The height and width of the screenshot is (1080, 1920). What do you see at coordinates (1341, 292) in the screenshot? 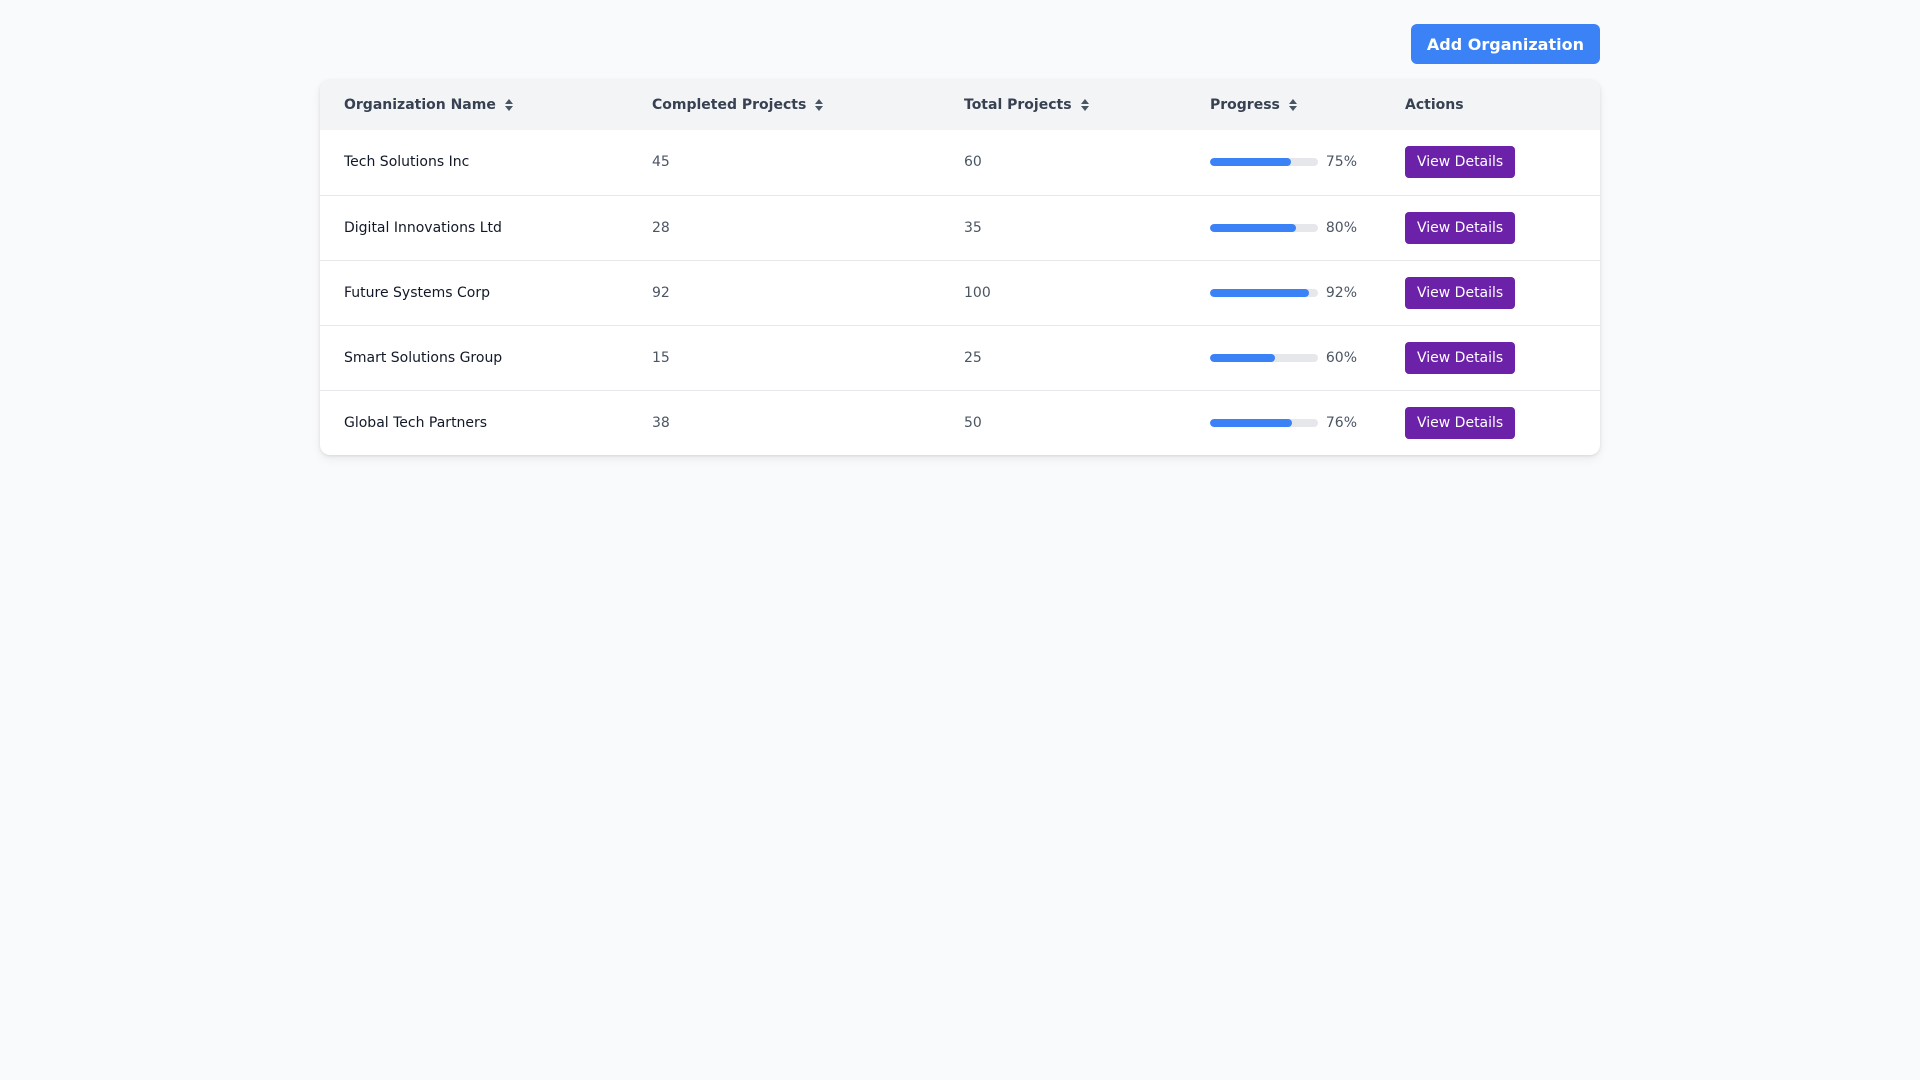
I see `progress-percentage: 92%` at bounding box center [1341, 292].